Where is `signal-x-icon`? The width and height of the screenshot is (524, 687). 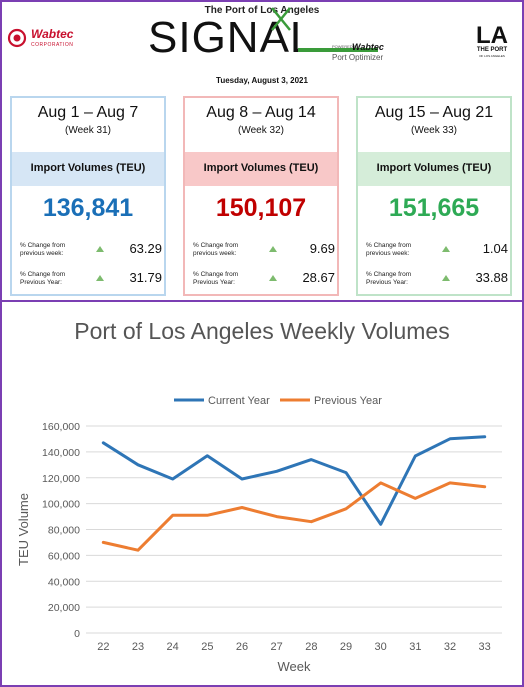
signal-x-icon is located at coordinates (281, 19).